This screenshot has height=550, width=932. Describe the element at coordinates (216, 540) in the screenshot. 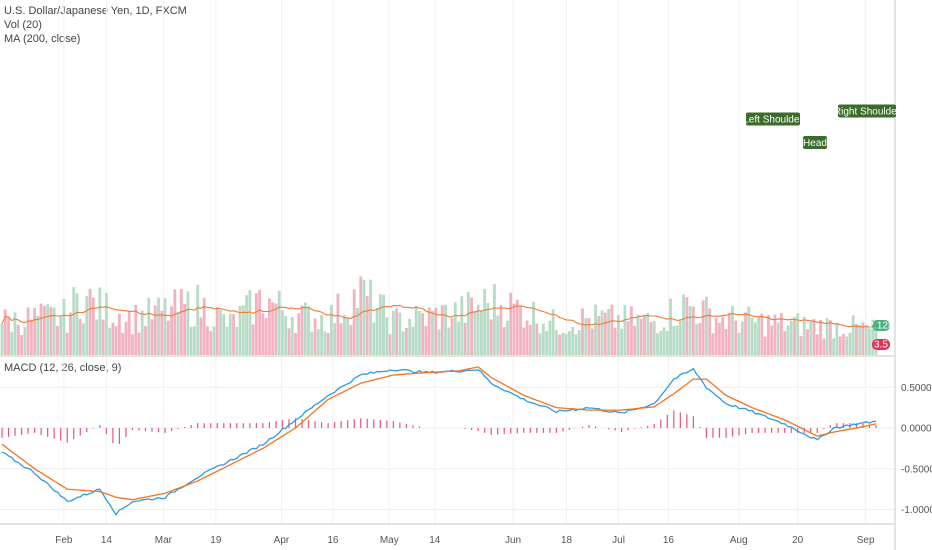

I see `x-axis-label: 19` at that location.